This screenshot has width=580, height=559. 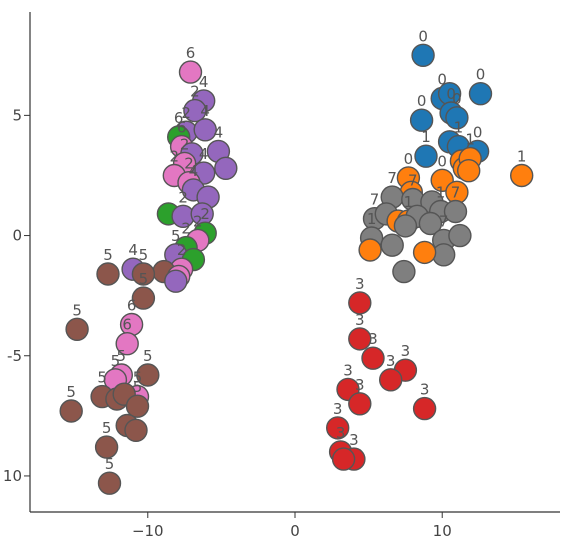 I want to click on y-tick-label: 0, so click(x=17, y=236).